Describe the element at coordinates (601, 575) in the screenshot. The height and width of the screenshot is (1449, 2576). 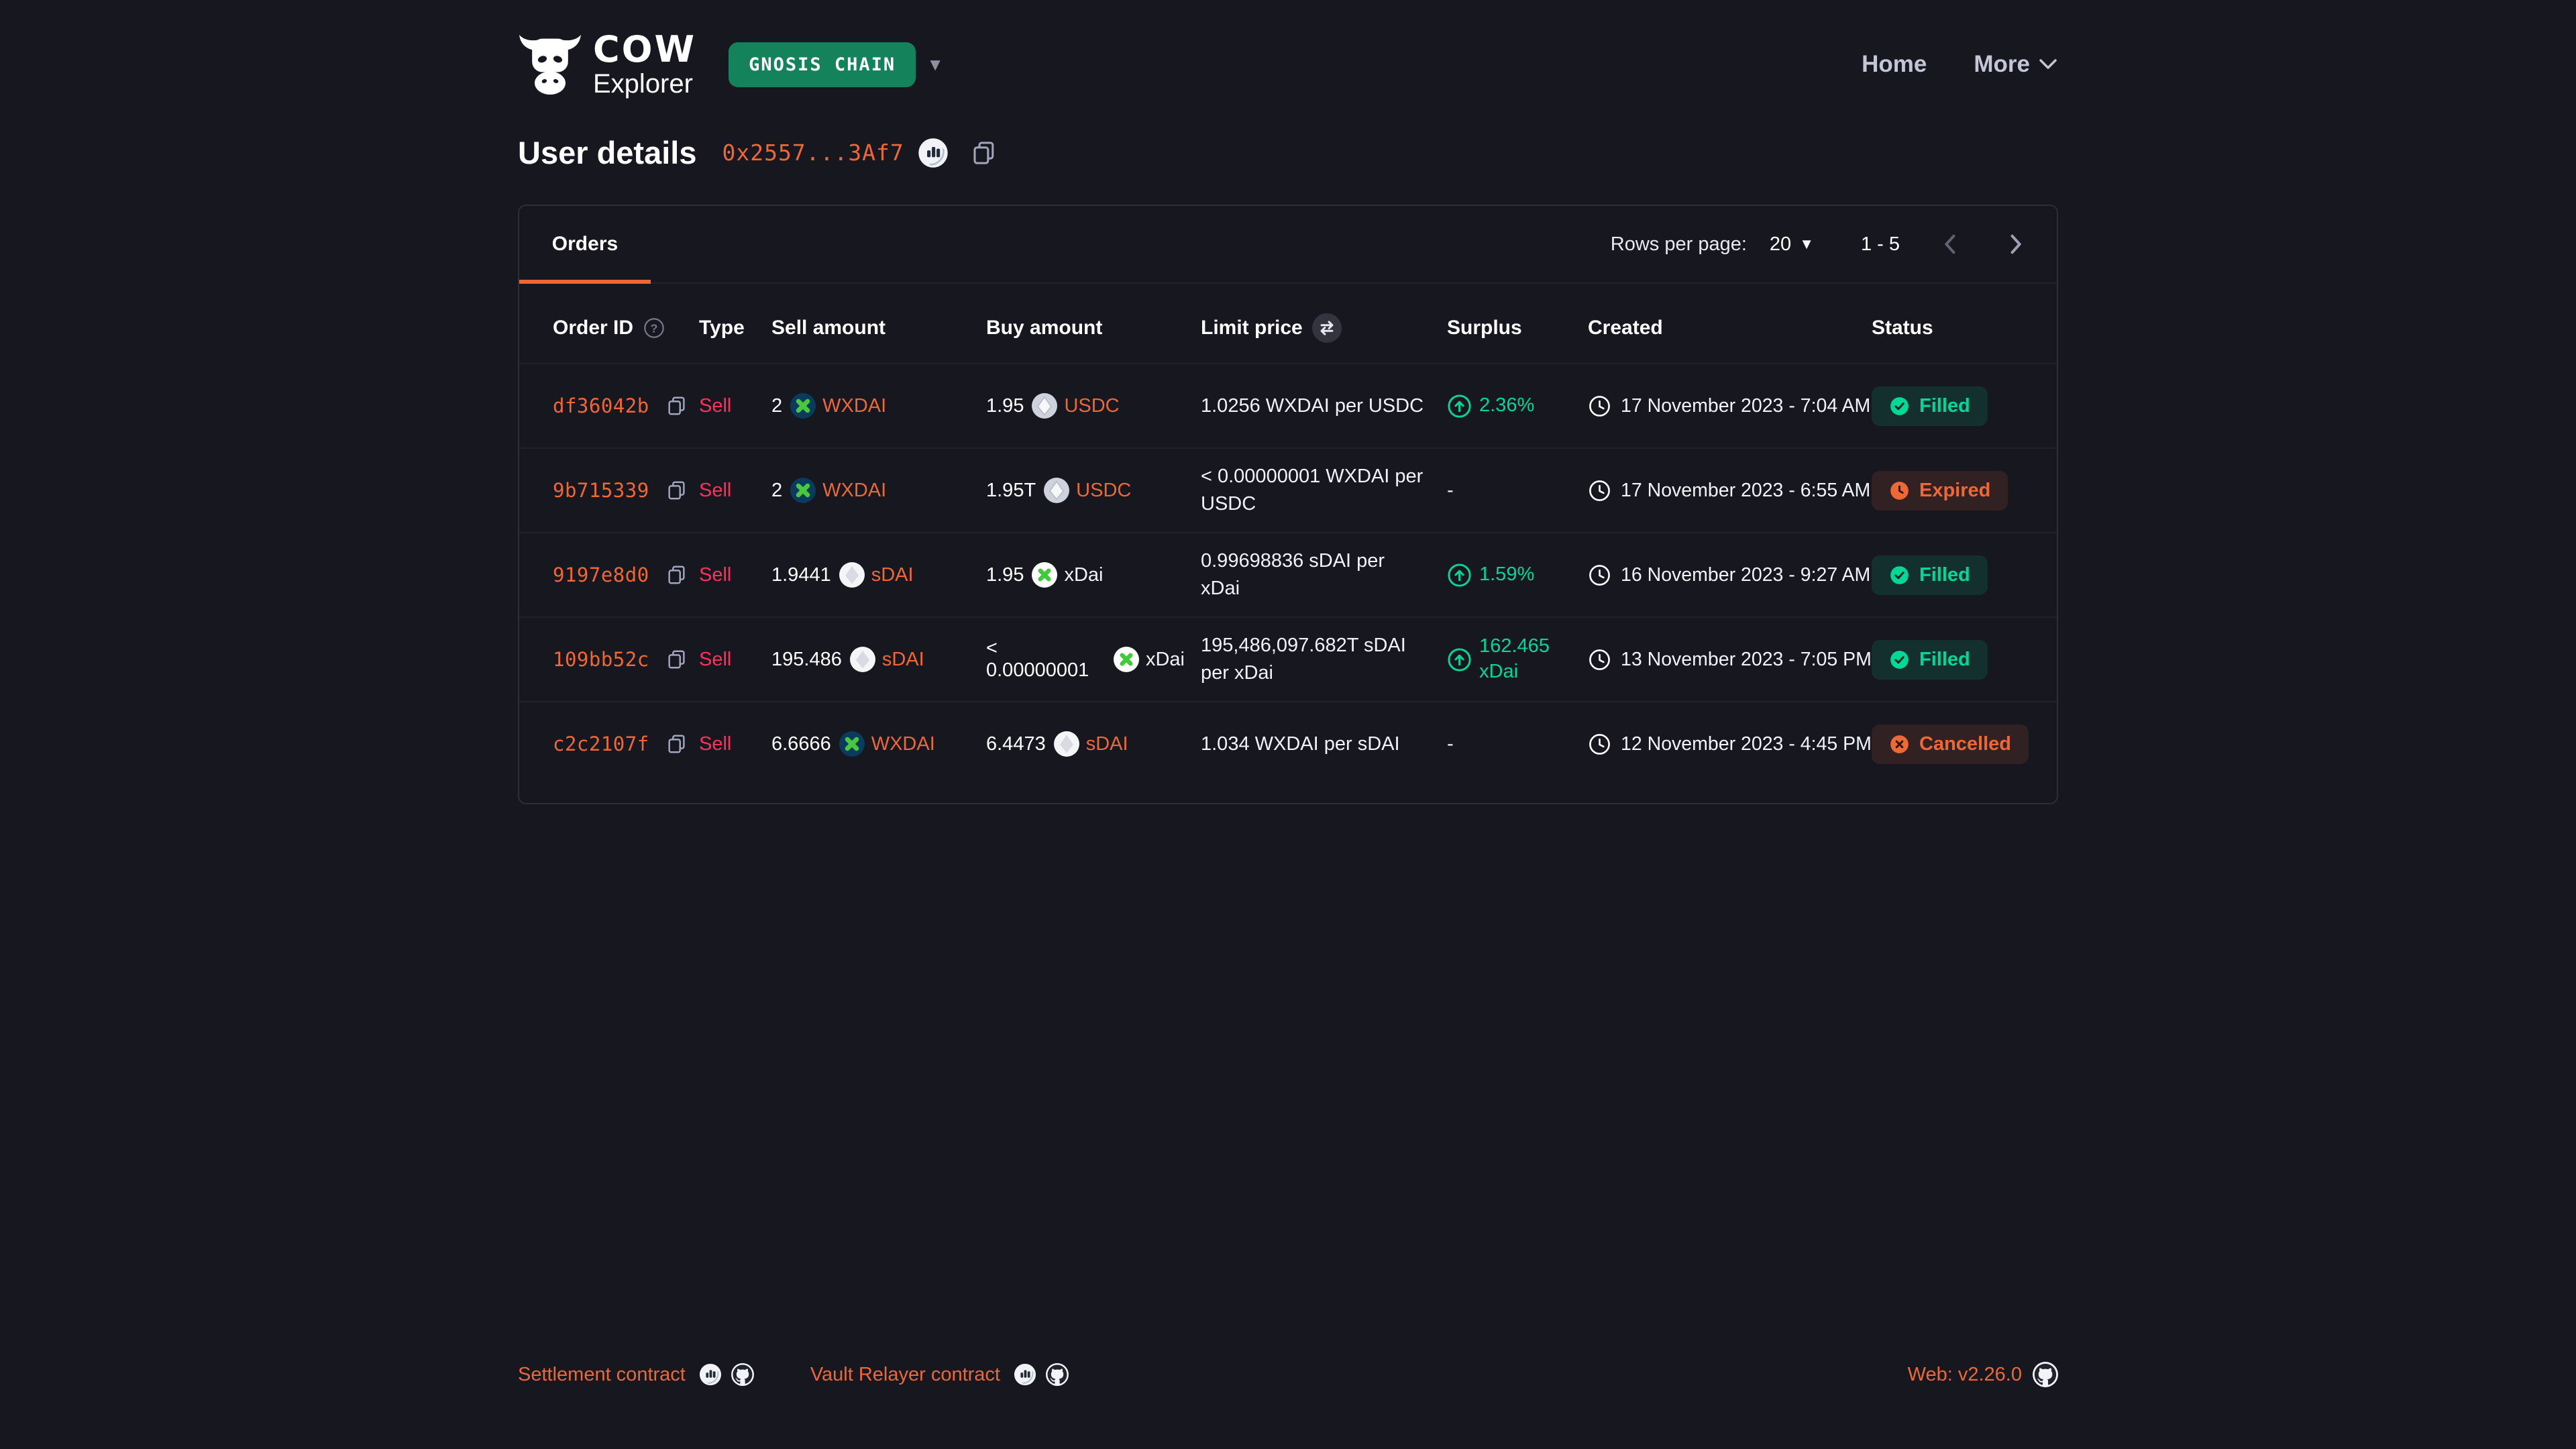
I see `order-id-link: 9197e8d0` at that location.